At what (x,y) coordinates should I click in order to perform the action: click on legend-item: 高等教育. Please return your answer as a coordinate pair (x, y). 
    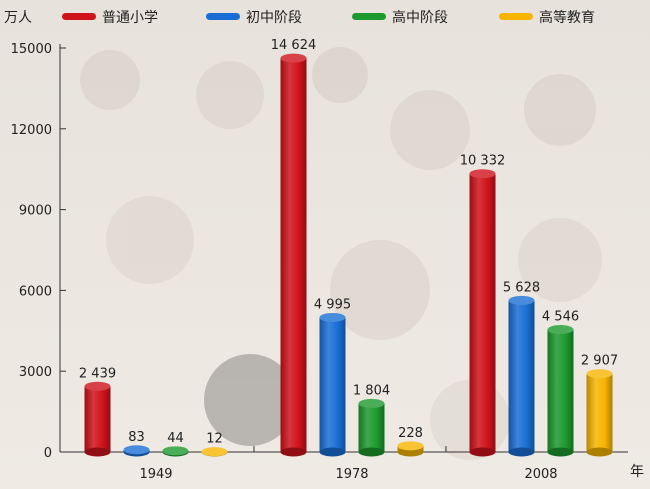
    Looking at the image, I should click on (547, 17).